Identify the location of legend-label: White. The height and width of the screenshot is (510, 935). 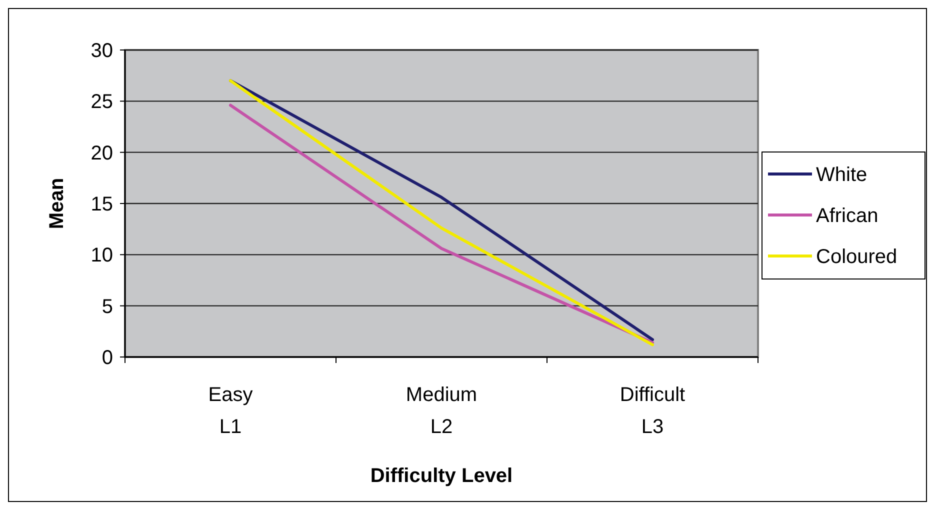
(842, 175).